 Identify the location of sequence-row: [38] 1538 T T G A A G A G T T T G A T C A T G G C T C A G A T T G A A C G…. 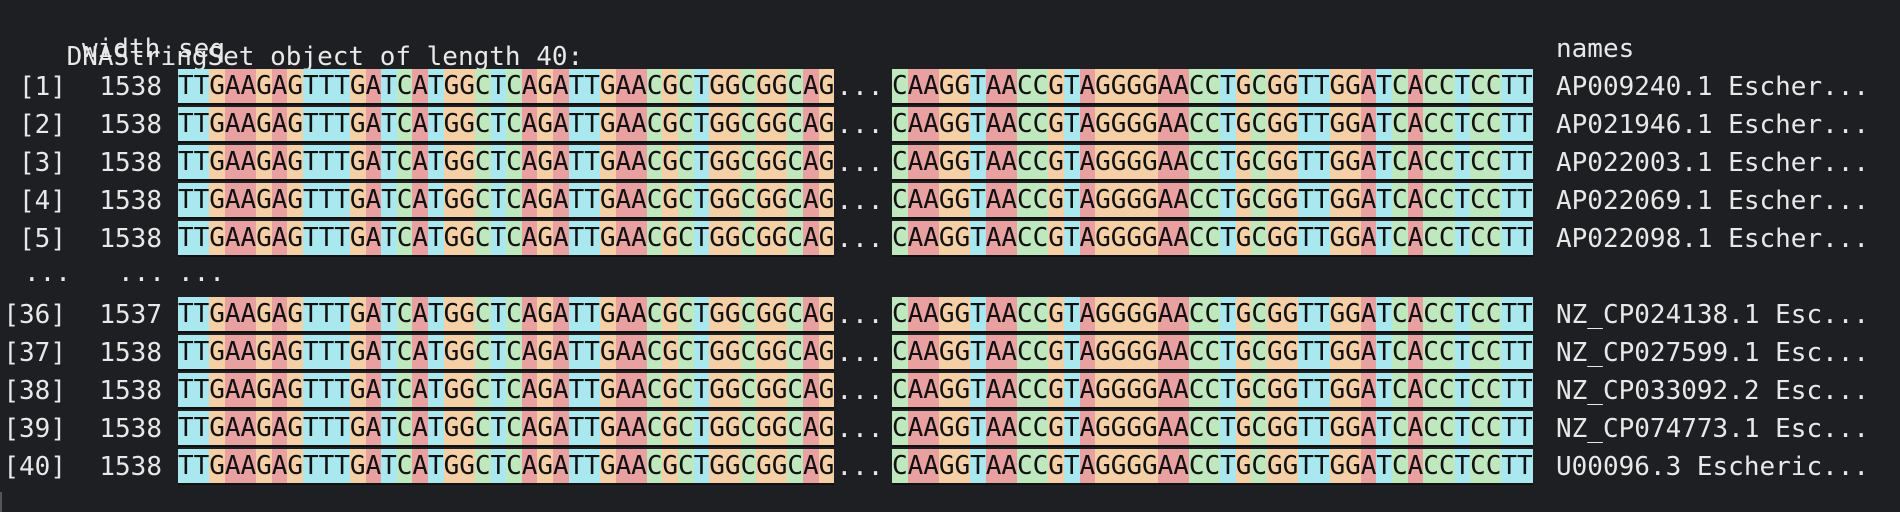
(950, 391).